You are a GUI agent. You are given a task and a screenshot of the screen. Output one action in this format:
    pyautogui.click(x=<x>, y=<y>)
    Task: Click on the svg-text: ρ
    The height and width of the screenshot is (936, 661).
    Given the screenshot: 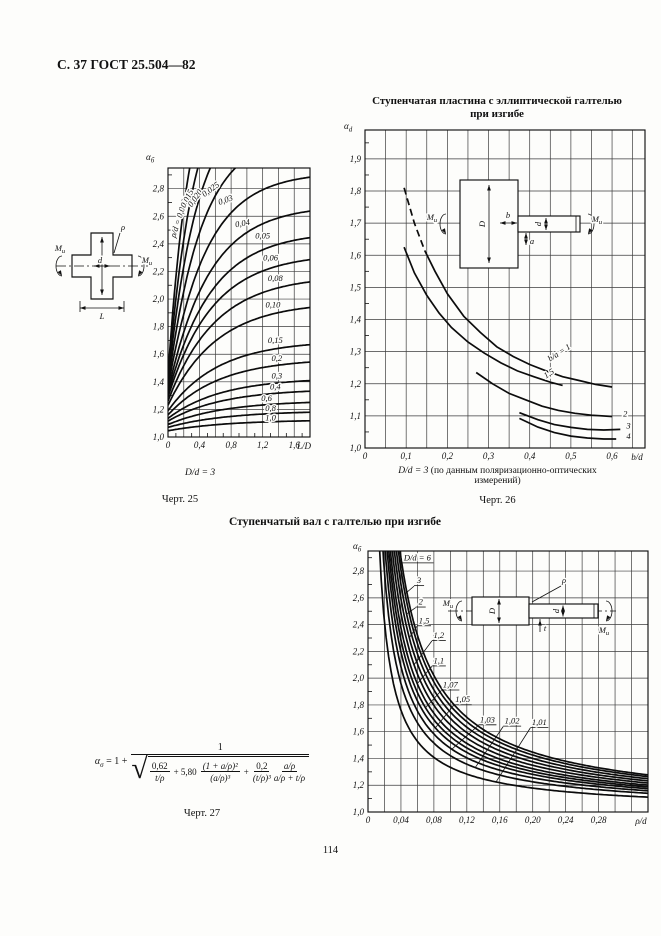 What is the action you would take?
    pyautogui.click(x=563, y=580)
    